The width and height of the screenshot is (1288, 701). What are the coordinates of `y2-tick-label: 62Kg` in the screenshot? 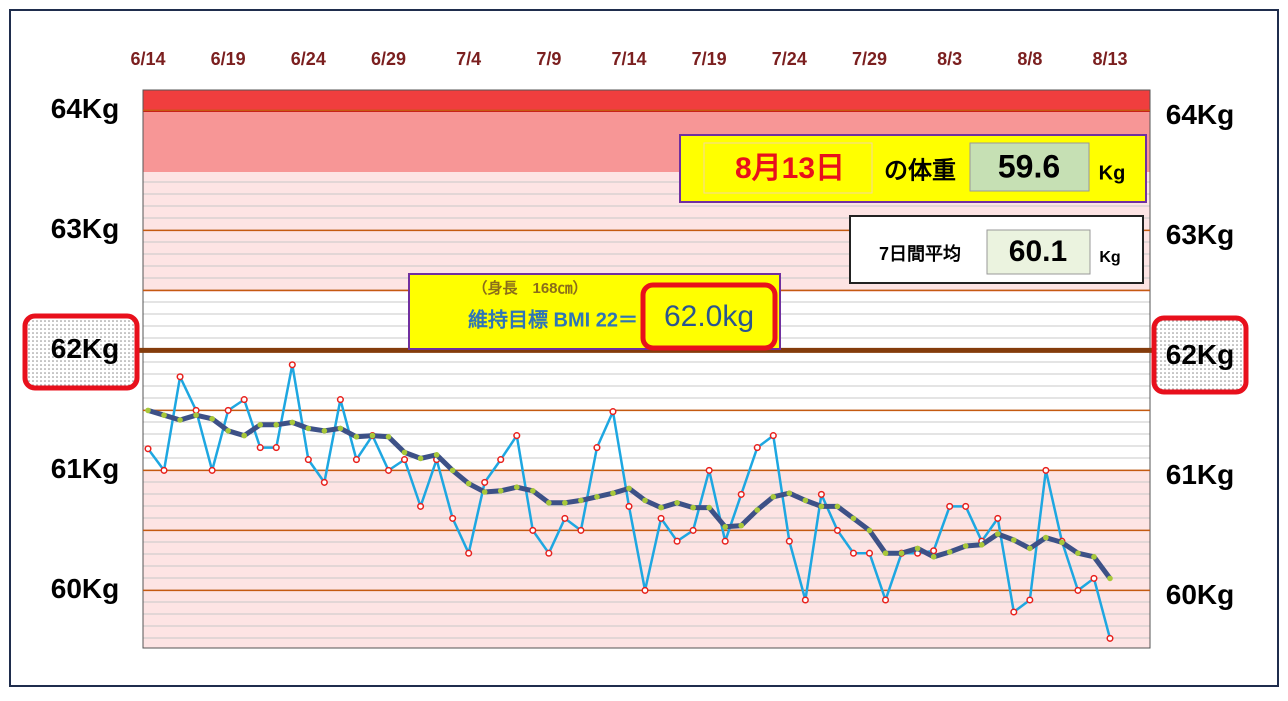 It's located at (1200, 354).